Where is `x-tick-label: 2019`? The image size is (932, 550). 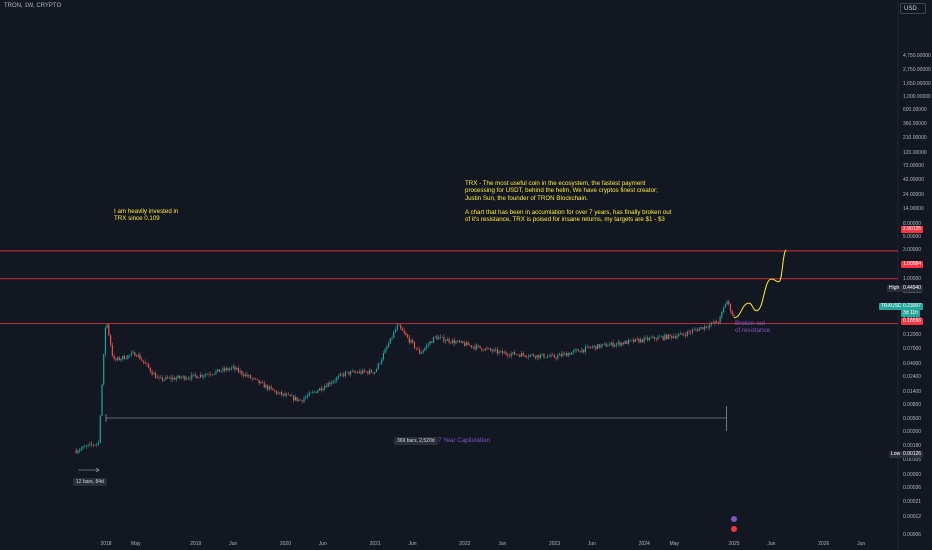 x-tick-label: 2019 is located at coordinates (196, 544).